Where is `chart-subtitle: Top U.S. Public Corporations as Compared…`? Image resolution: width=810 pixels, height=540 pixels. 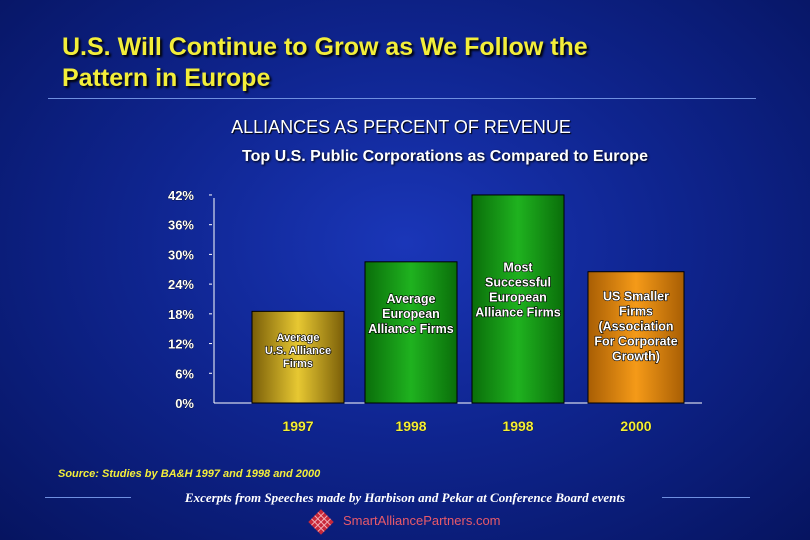 chart-subtitle: Top U.S. Public Corporations as Compared… is located at coordinates (405, 157).